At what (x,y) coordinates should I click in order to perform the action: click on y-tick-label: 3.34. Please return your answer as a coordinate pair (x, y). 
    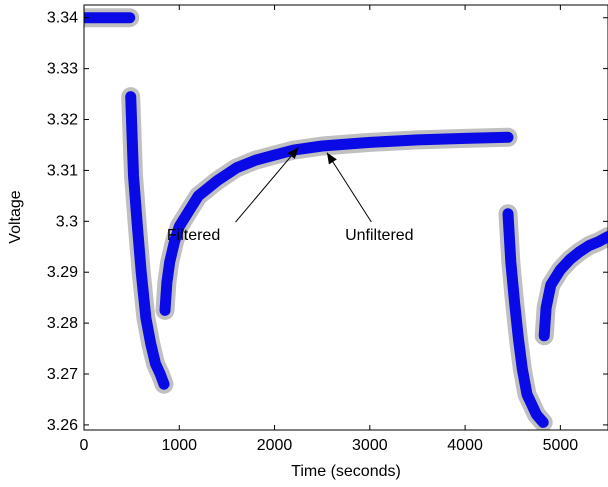
    Looking at the image, I should click on (62, 18).